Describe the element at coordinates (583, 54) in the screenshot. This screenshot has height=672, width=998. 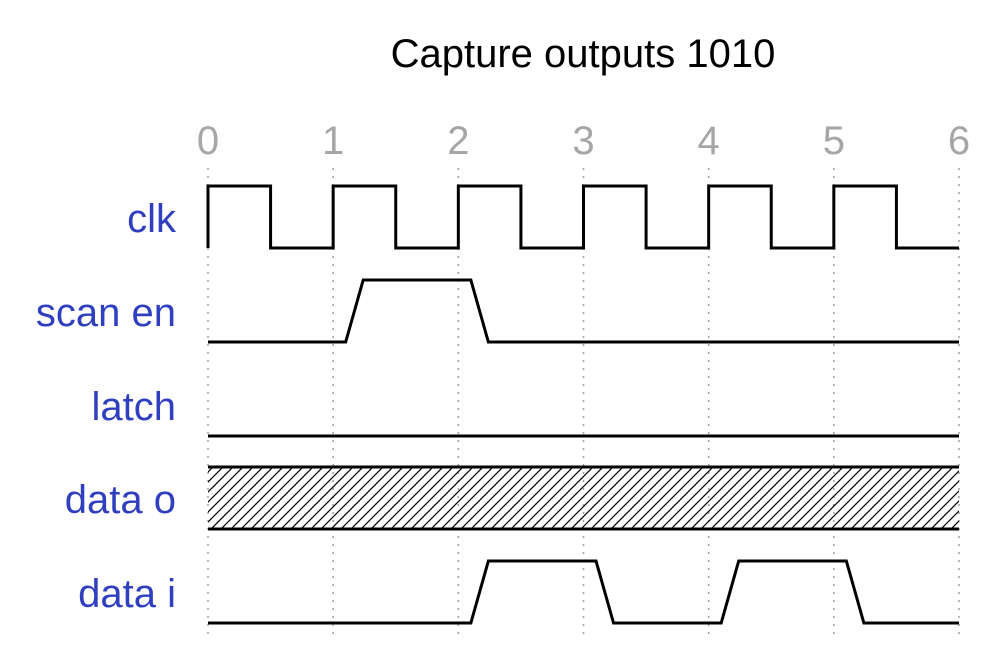
I see `diagram-title: Capture outputs 1010` at that location.